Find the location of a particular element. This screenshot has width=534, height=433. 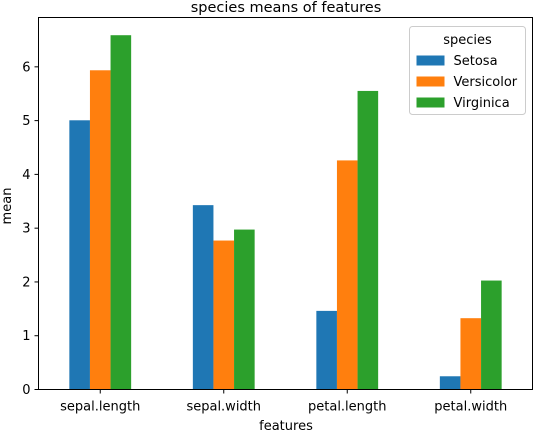

y-tick-label: 1 is located at coordinates (26, 336).